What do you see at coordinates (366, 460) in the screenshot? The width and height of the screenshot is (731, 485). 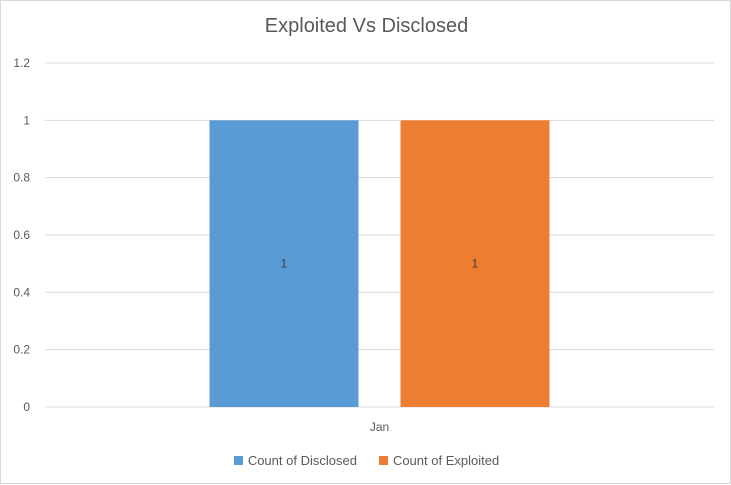 I see `legend: Count of Disclosed Count of Exploited` at bounding box center [366, 460].